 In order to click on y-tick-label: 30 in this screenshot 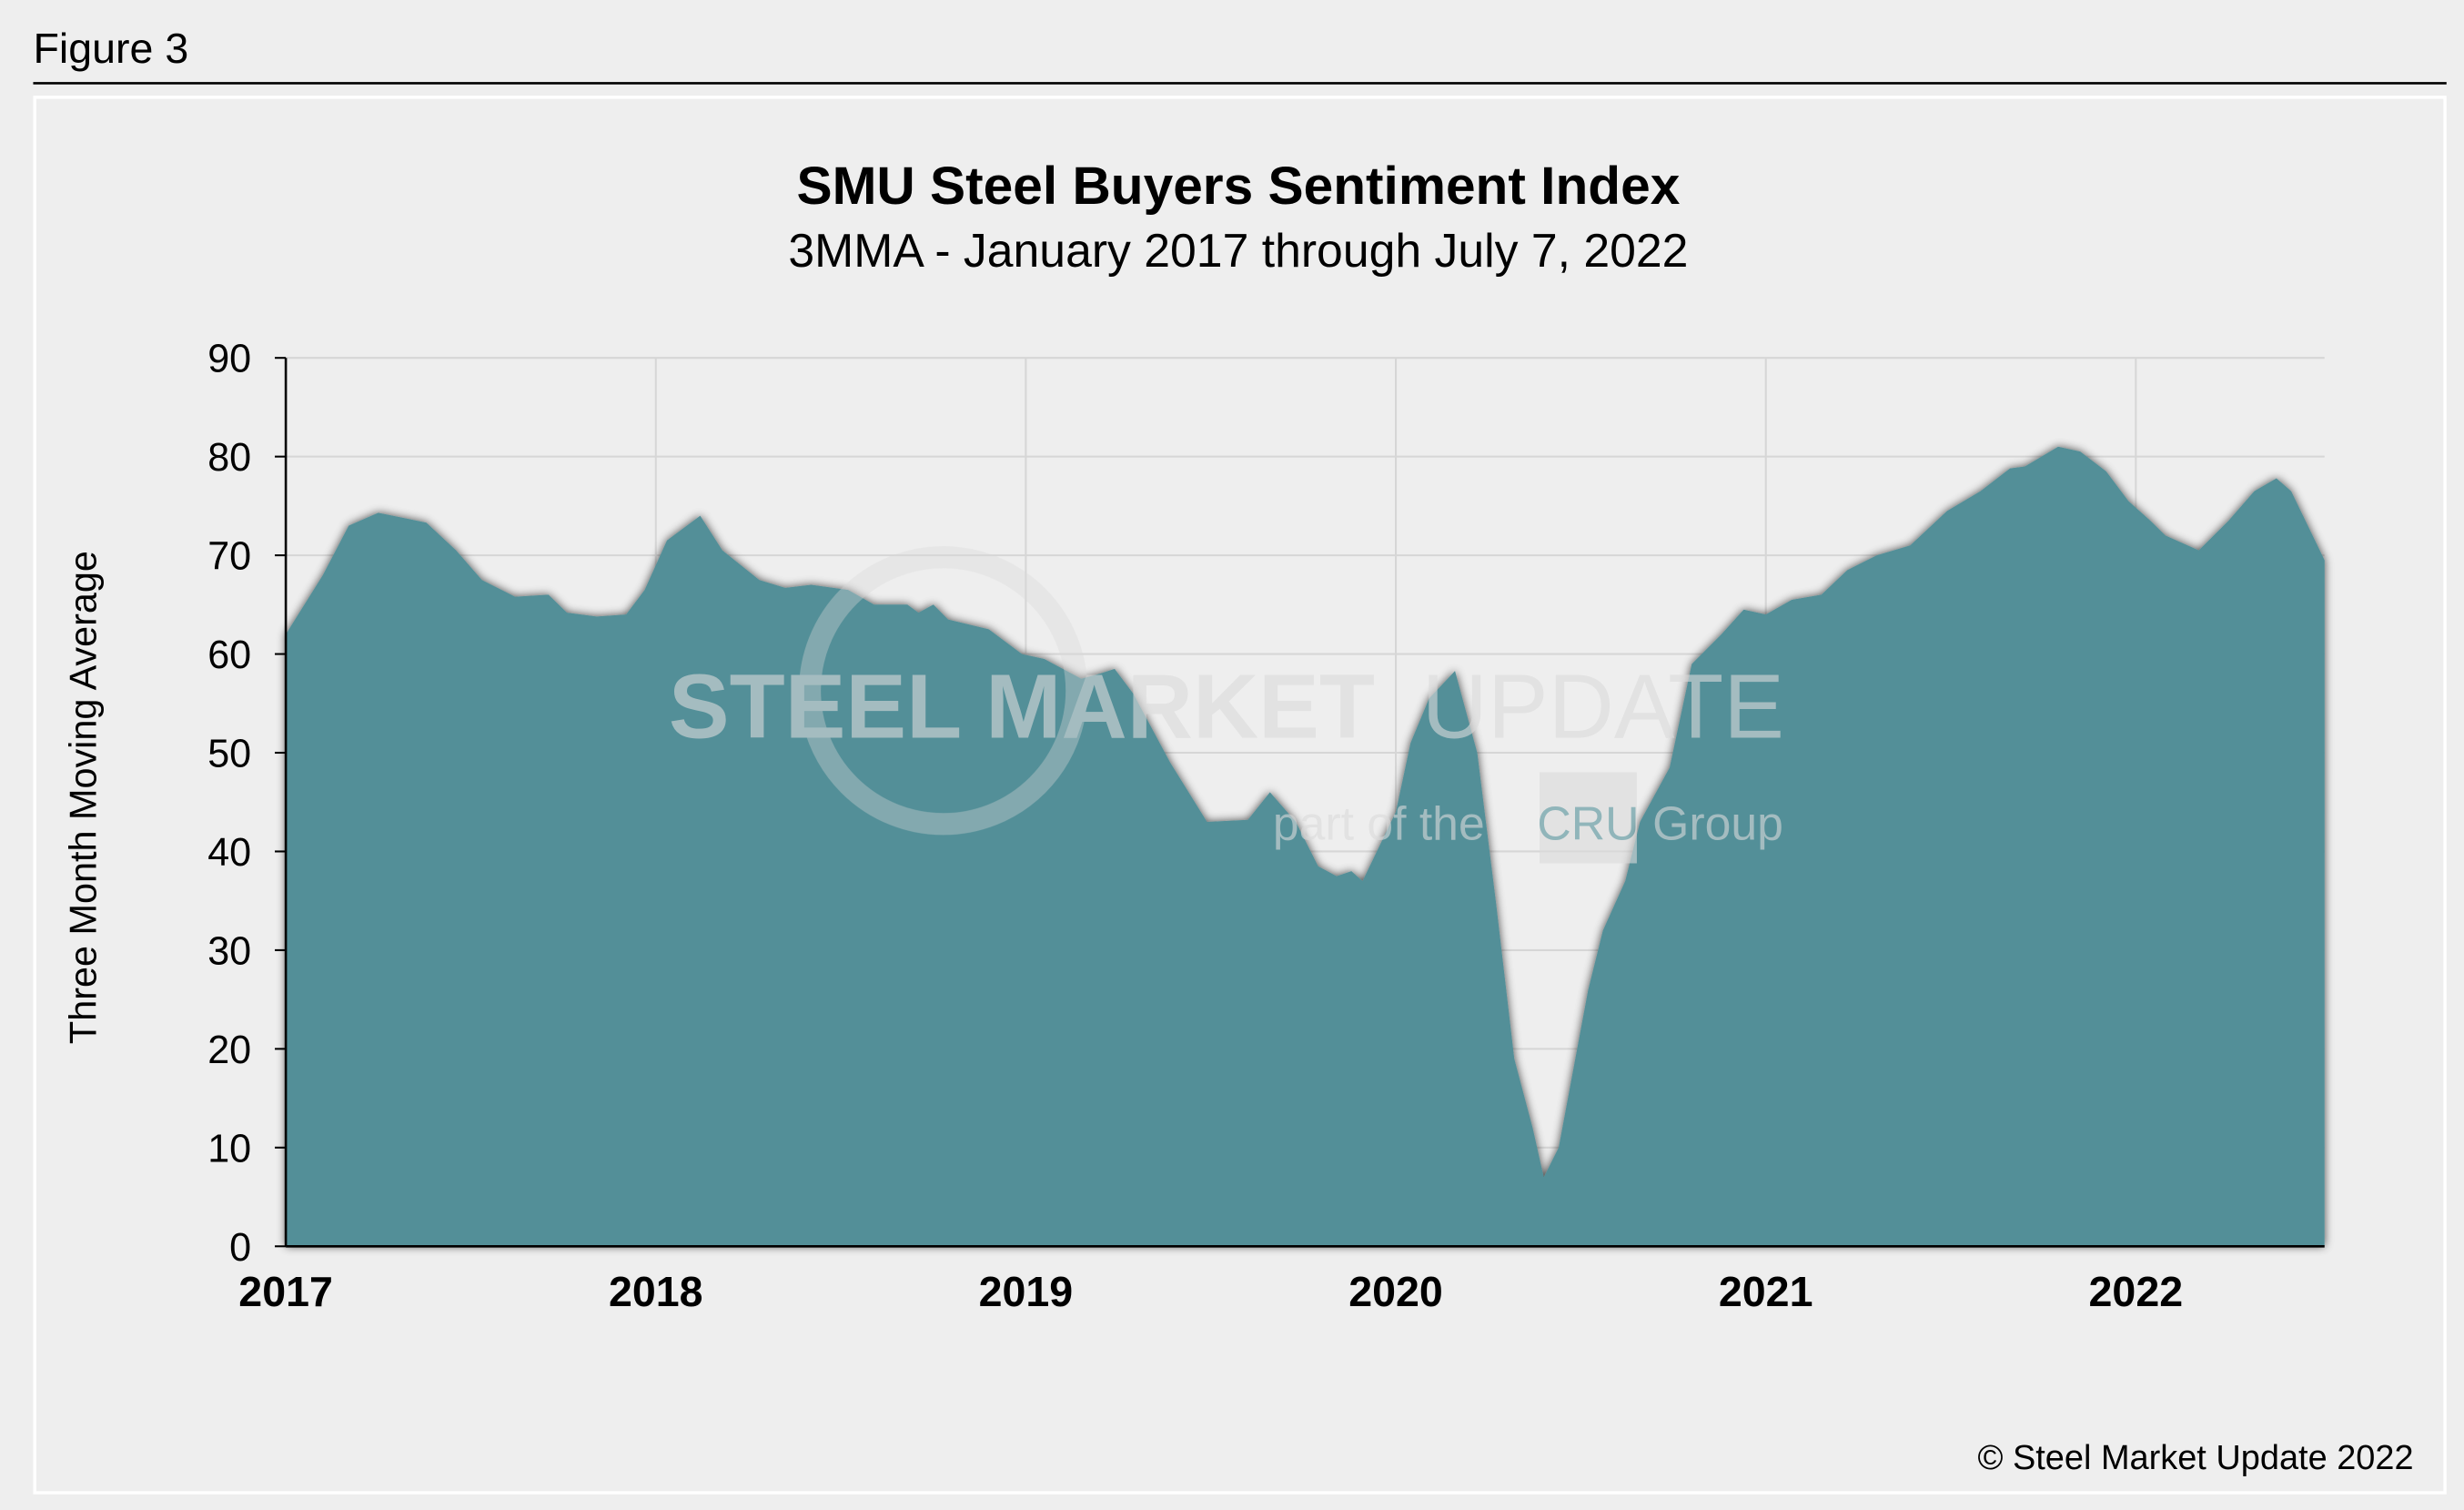, I will do `click(229, 951)`.